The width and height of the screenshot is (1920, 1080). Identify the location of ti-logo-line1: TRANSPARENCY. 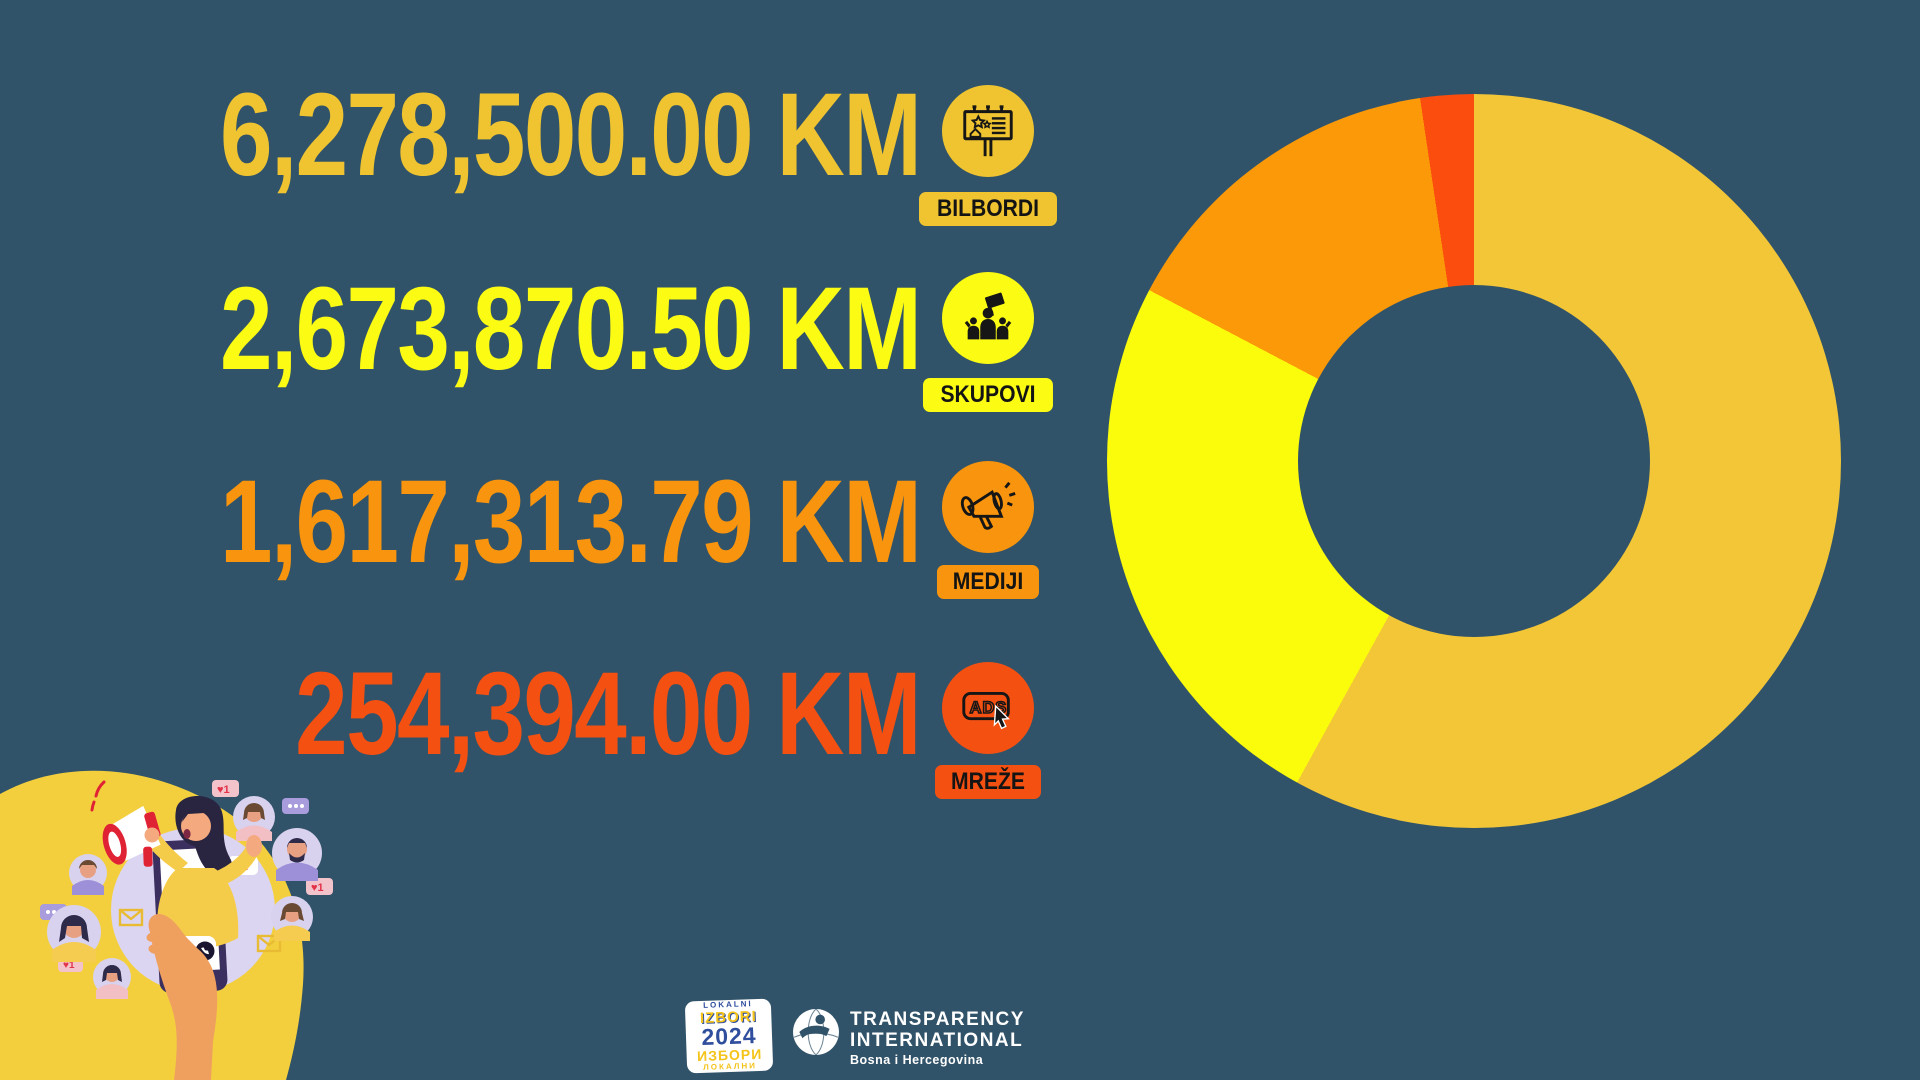
(937, 1019).